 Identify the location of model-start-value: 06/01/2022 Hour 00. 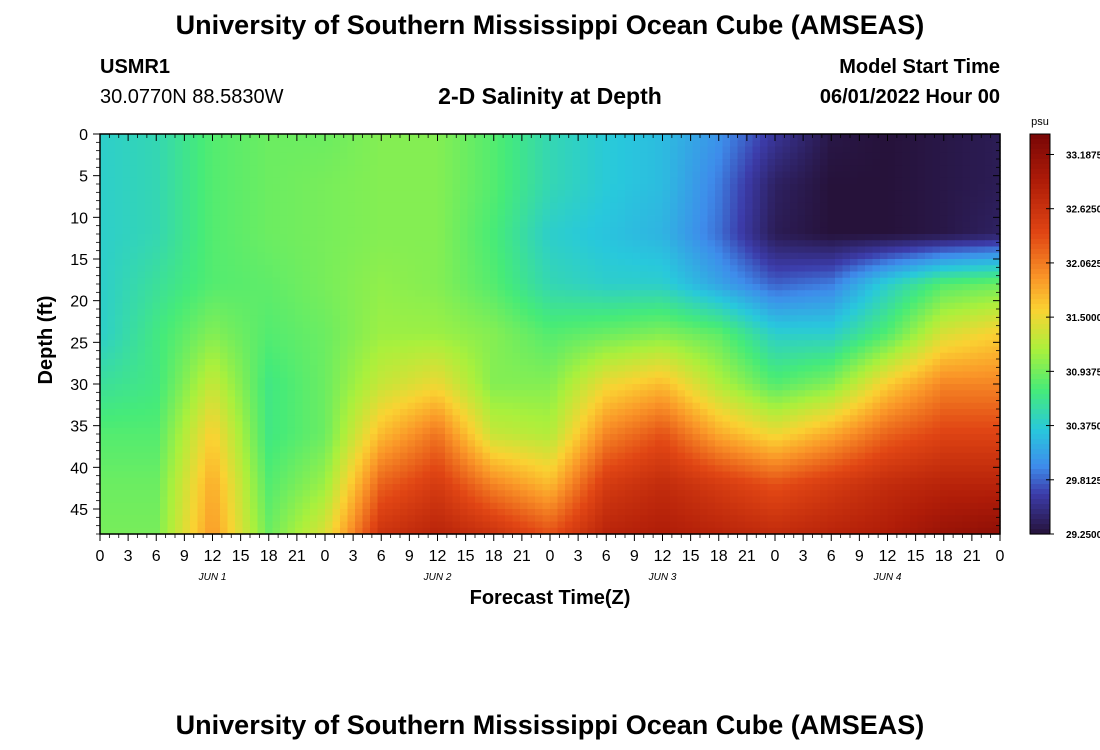
(909, 97).